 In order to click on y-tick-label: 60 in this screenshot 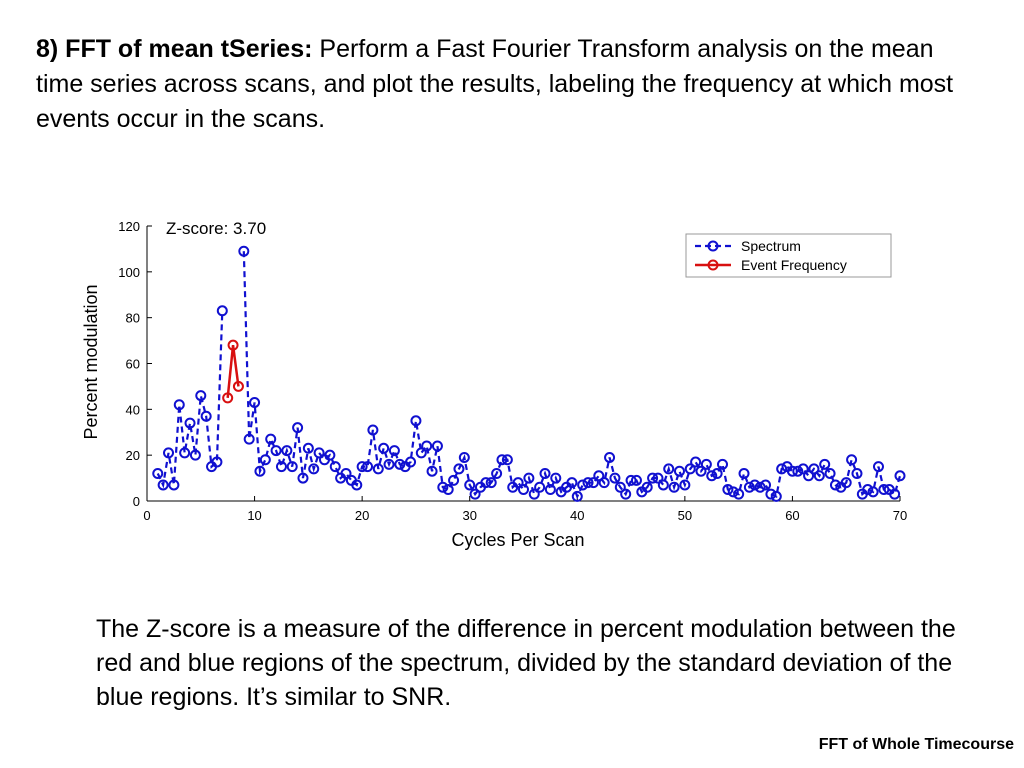, I will do `click(133, 364)`.